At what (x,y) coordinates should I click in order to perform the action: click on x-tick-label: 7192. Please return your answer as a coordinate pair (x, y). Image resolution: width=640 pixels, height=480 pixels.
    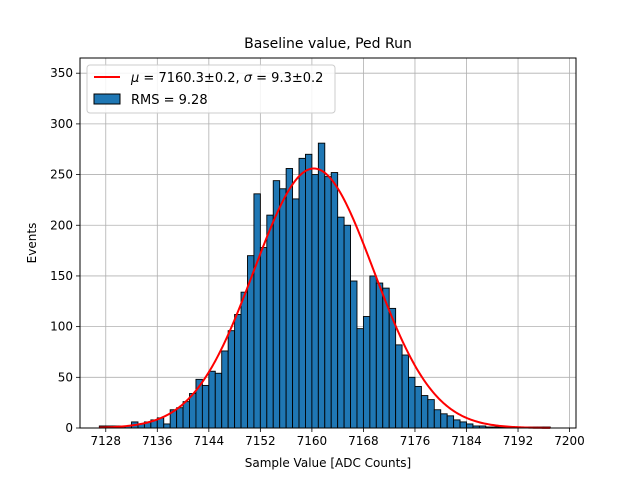
    Looking at the image, I should click on (518, 441).